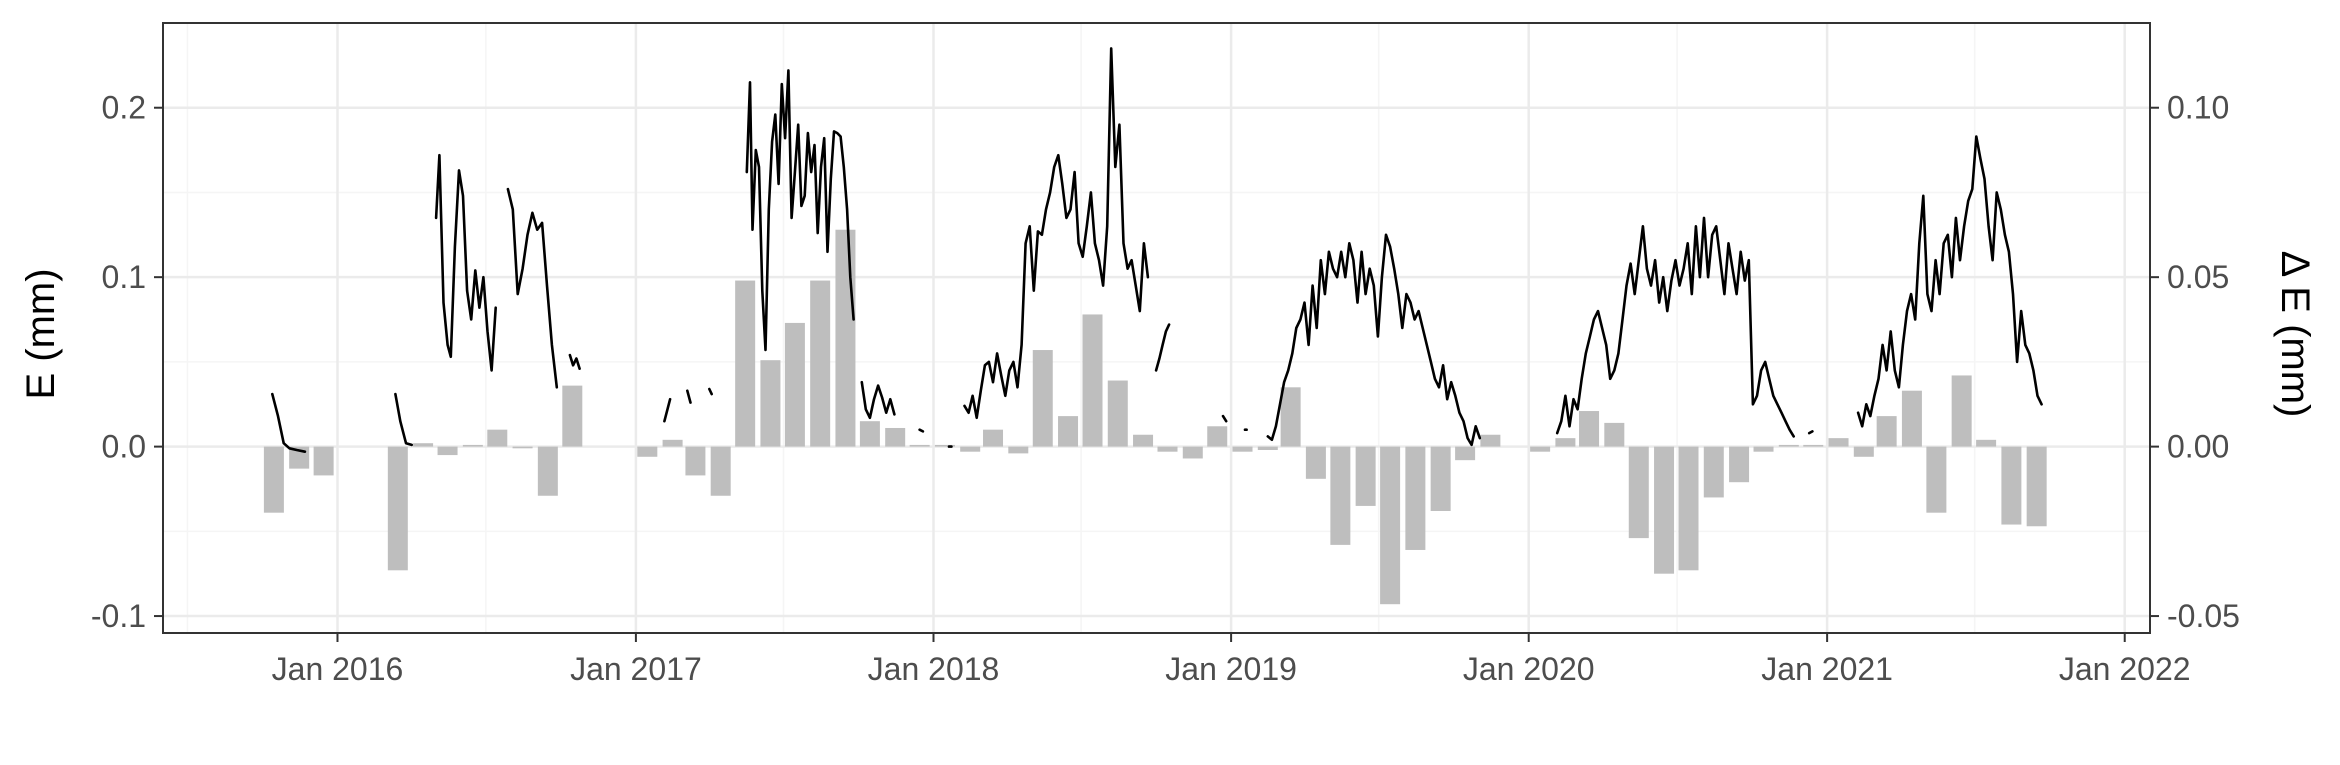  What do you see at coordinates (636, 669) in the screenshot?
I see `x-tick-label: Jan 2017` at bounding box center [636, 669].